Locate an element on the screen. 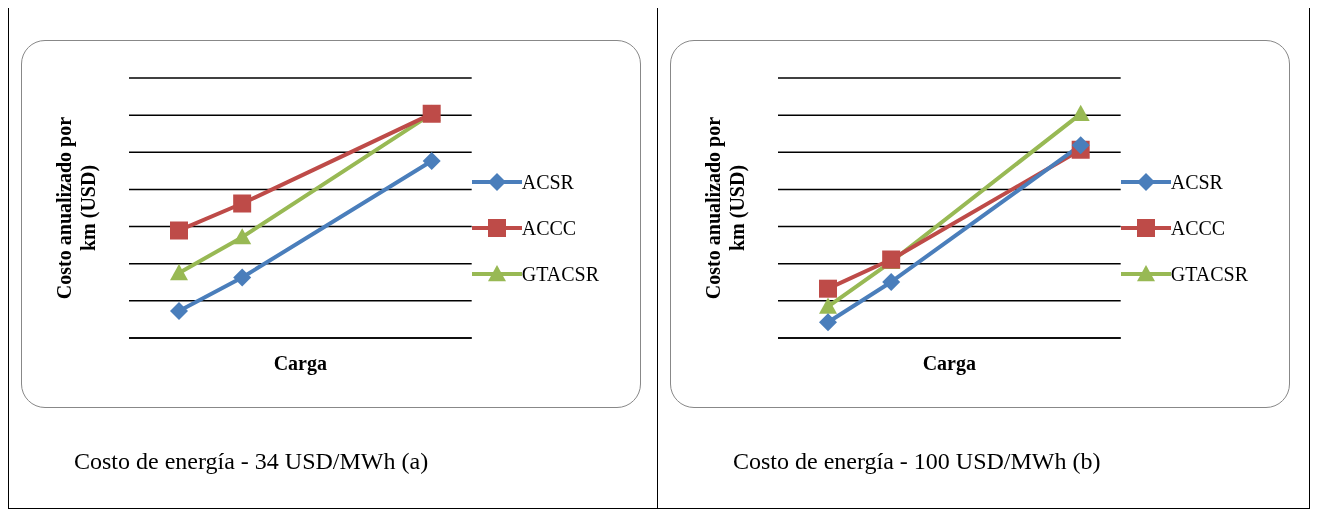 The height and width of the screenshot is (510, 1321). text: Costo de energía - 100 USD/MWh (b) is located at coordinates (917, 461).